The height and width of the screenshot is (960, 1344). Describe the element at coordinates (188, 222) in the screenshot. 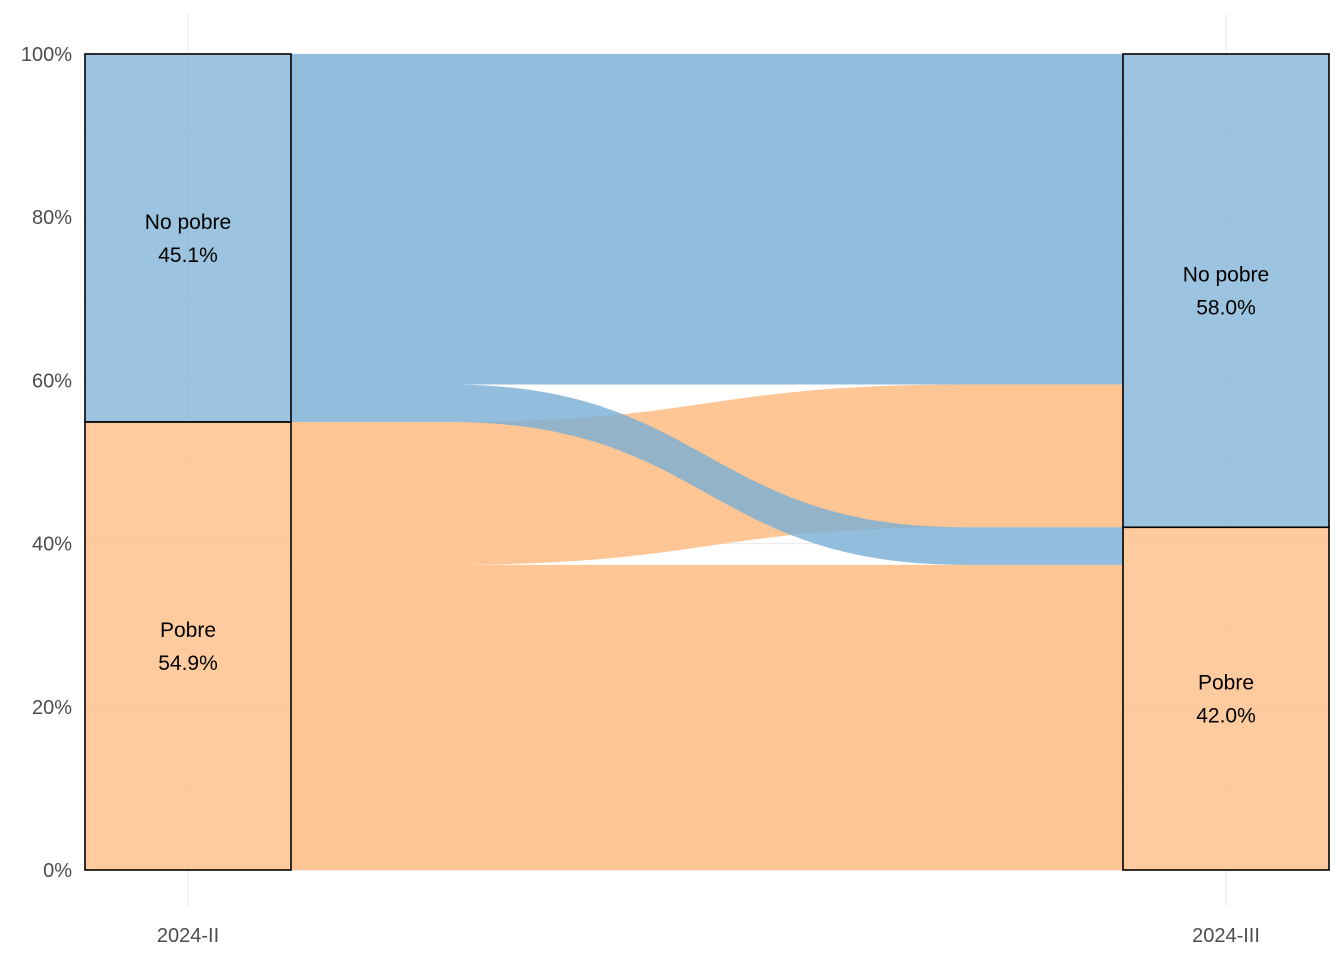

I see `stratum-label-2024-ii-no-pobre: No pobre` at that location.